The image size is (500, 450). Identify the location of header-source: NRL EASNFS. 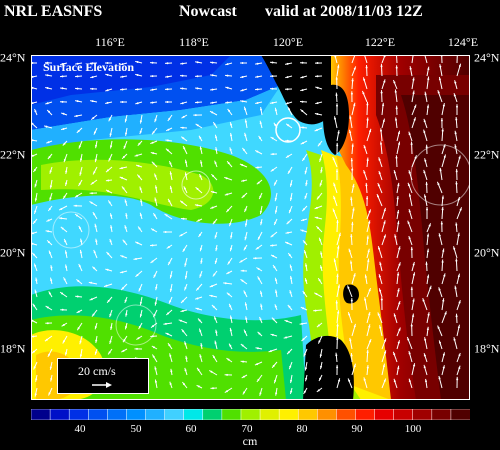
(53, 11).